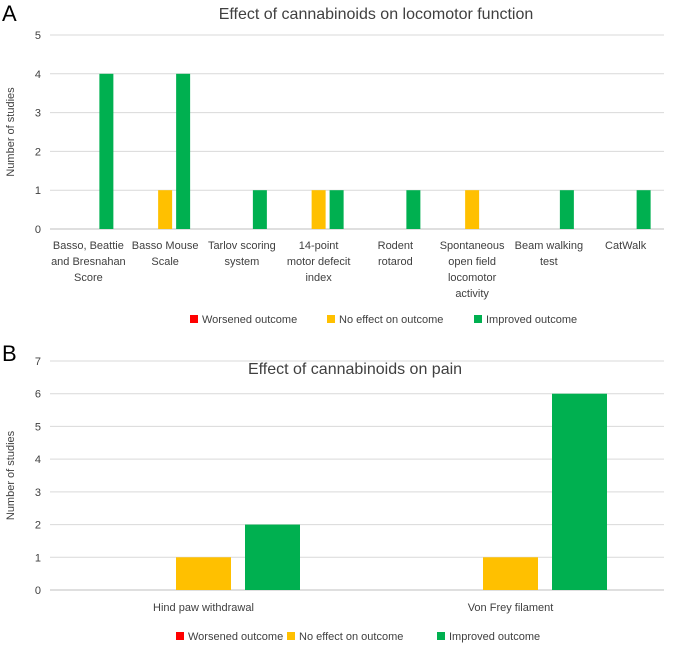 The width and height of the screenshot is (673, 649). I want to click on panel-label-b: B, so click(9, 353).